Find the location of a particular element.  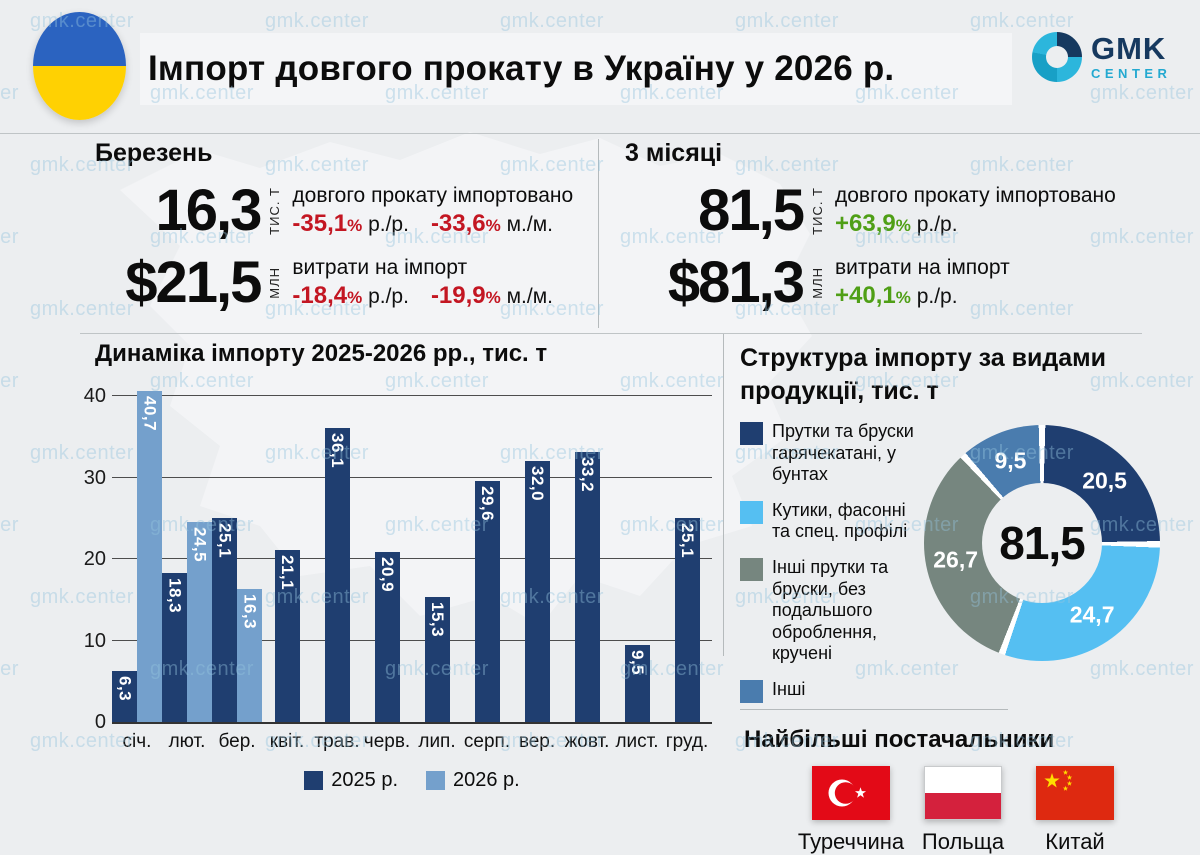

x-axis-label: квіт. is located at coordinates (287, 741).